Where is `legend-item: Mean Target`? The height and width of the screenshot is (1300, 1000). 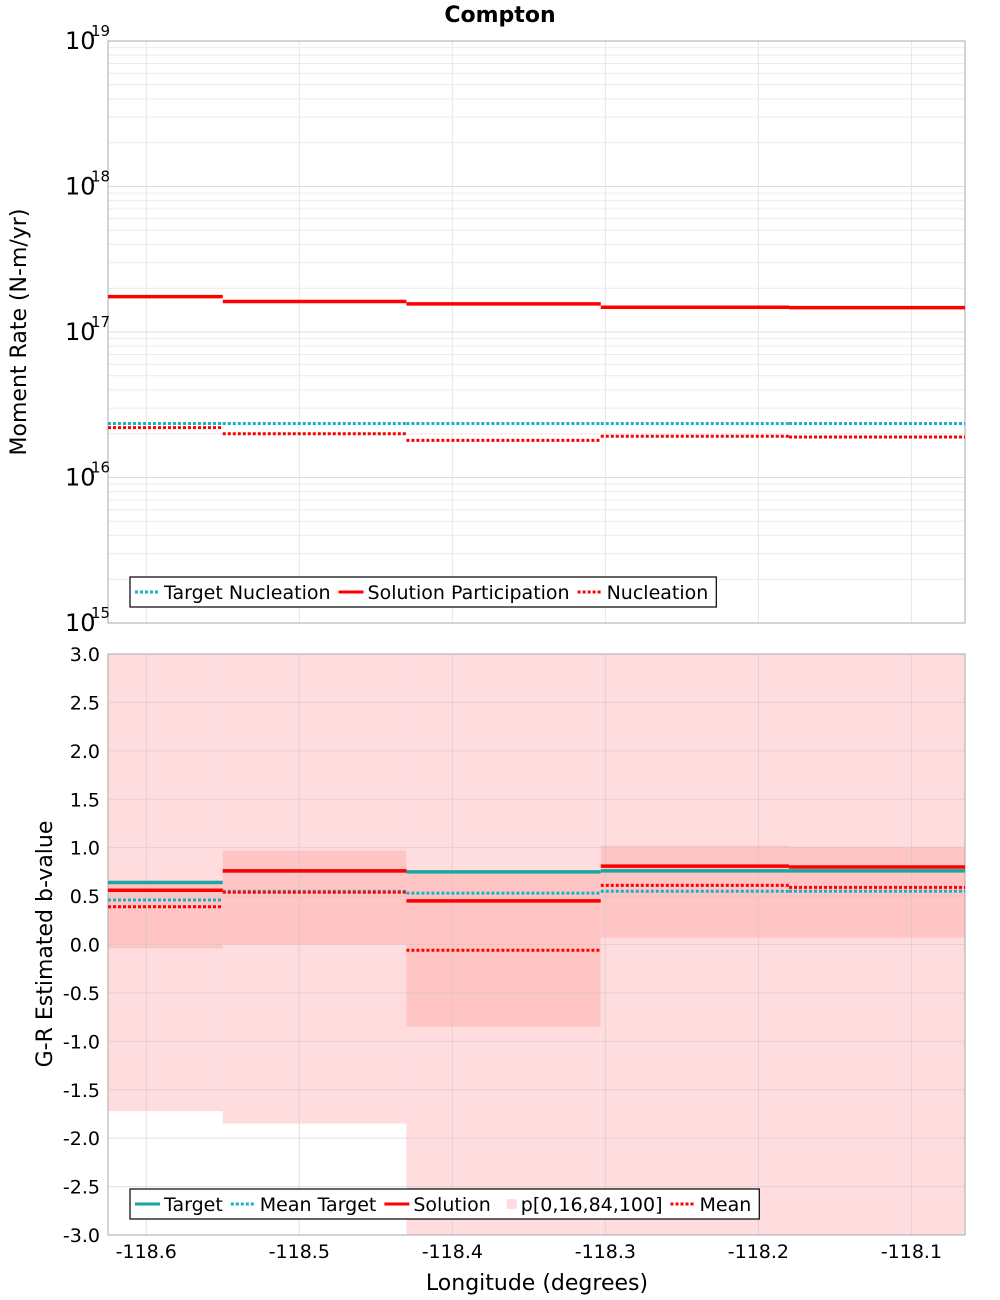 legend-item: Mean Target is located at coordinates (303, 1205).